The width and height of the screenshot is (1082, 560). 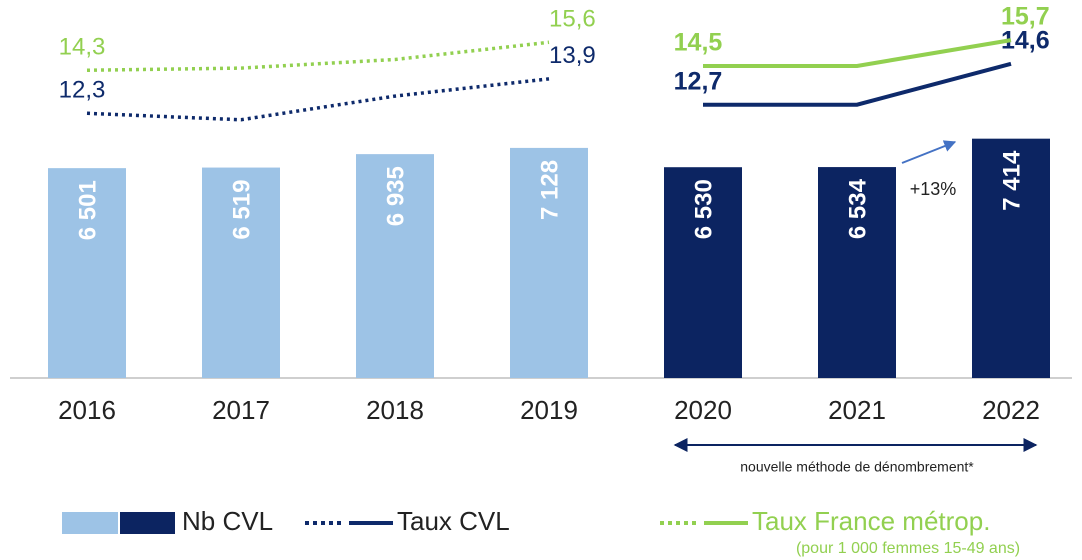 What do you see at coordinates (395, 196) in the screenshot?
I see `bar-value-label: 6 935` at bounding box center [395, 196].